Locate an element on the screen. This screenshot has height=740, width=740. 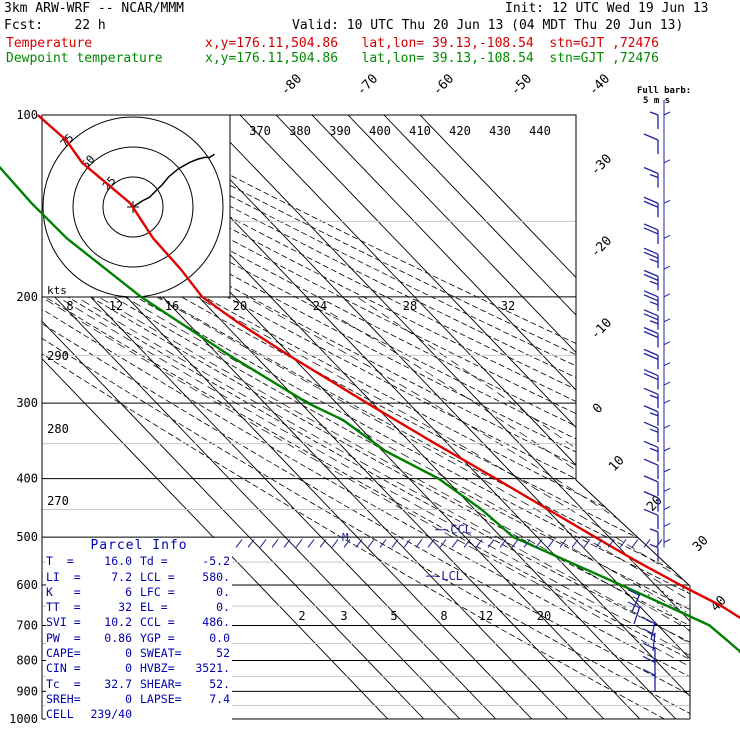
pressure-tick-label: 500 is located at coordinates (27, 537).